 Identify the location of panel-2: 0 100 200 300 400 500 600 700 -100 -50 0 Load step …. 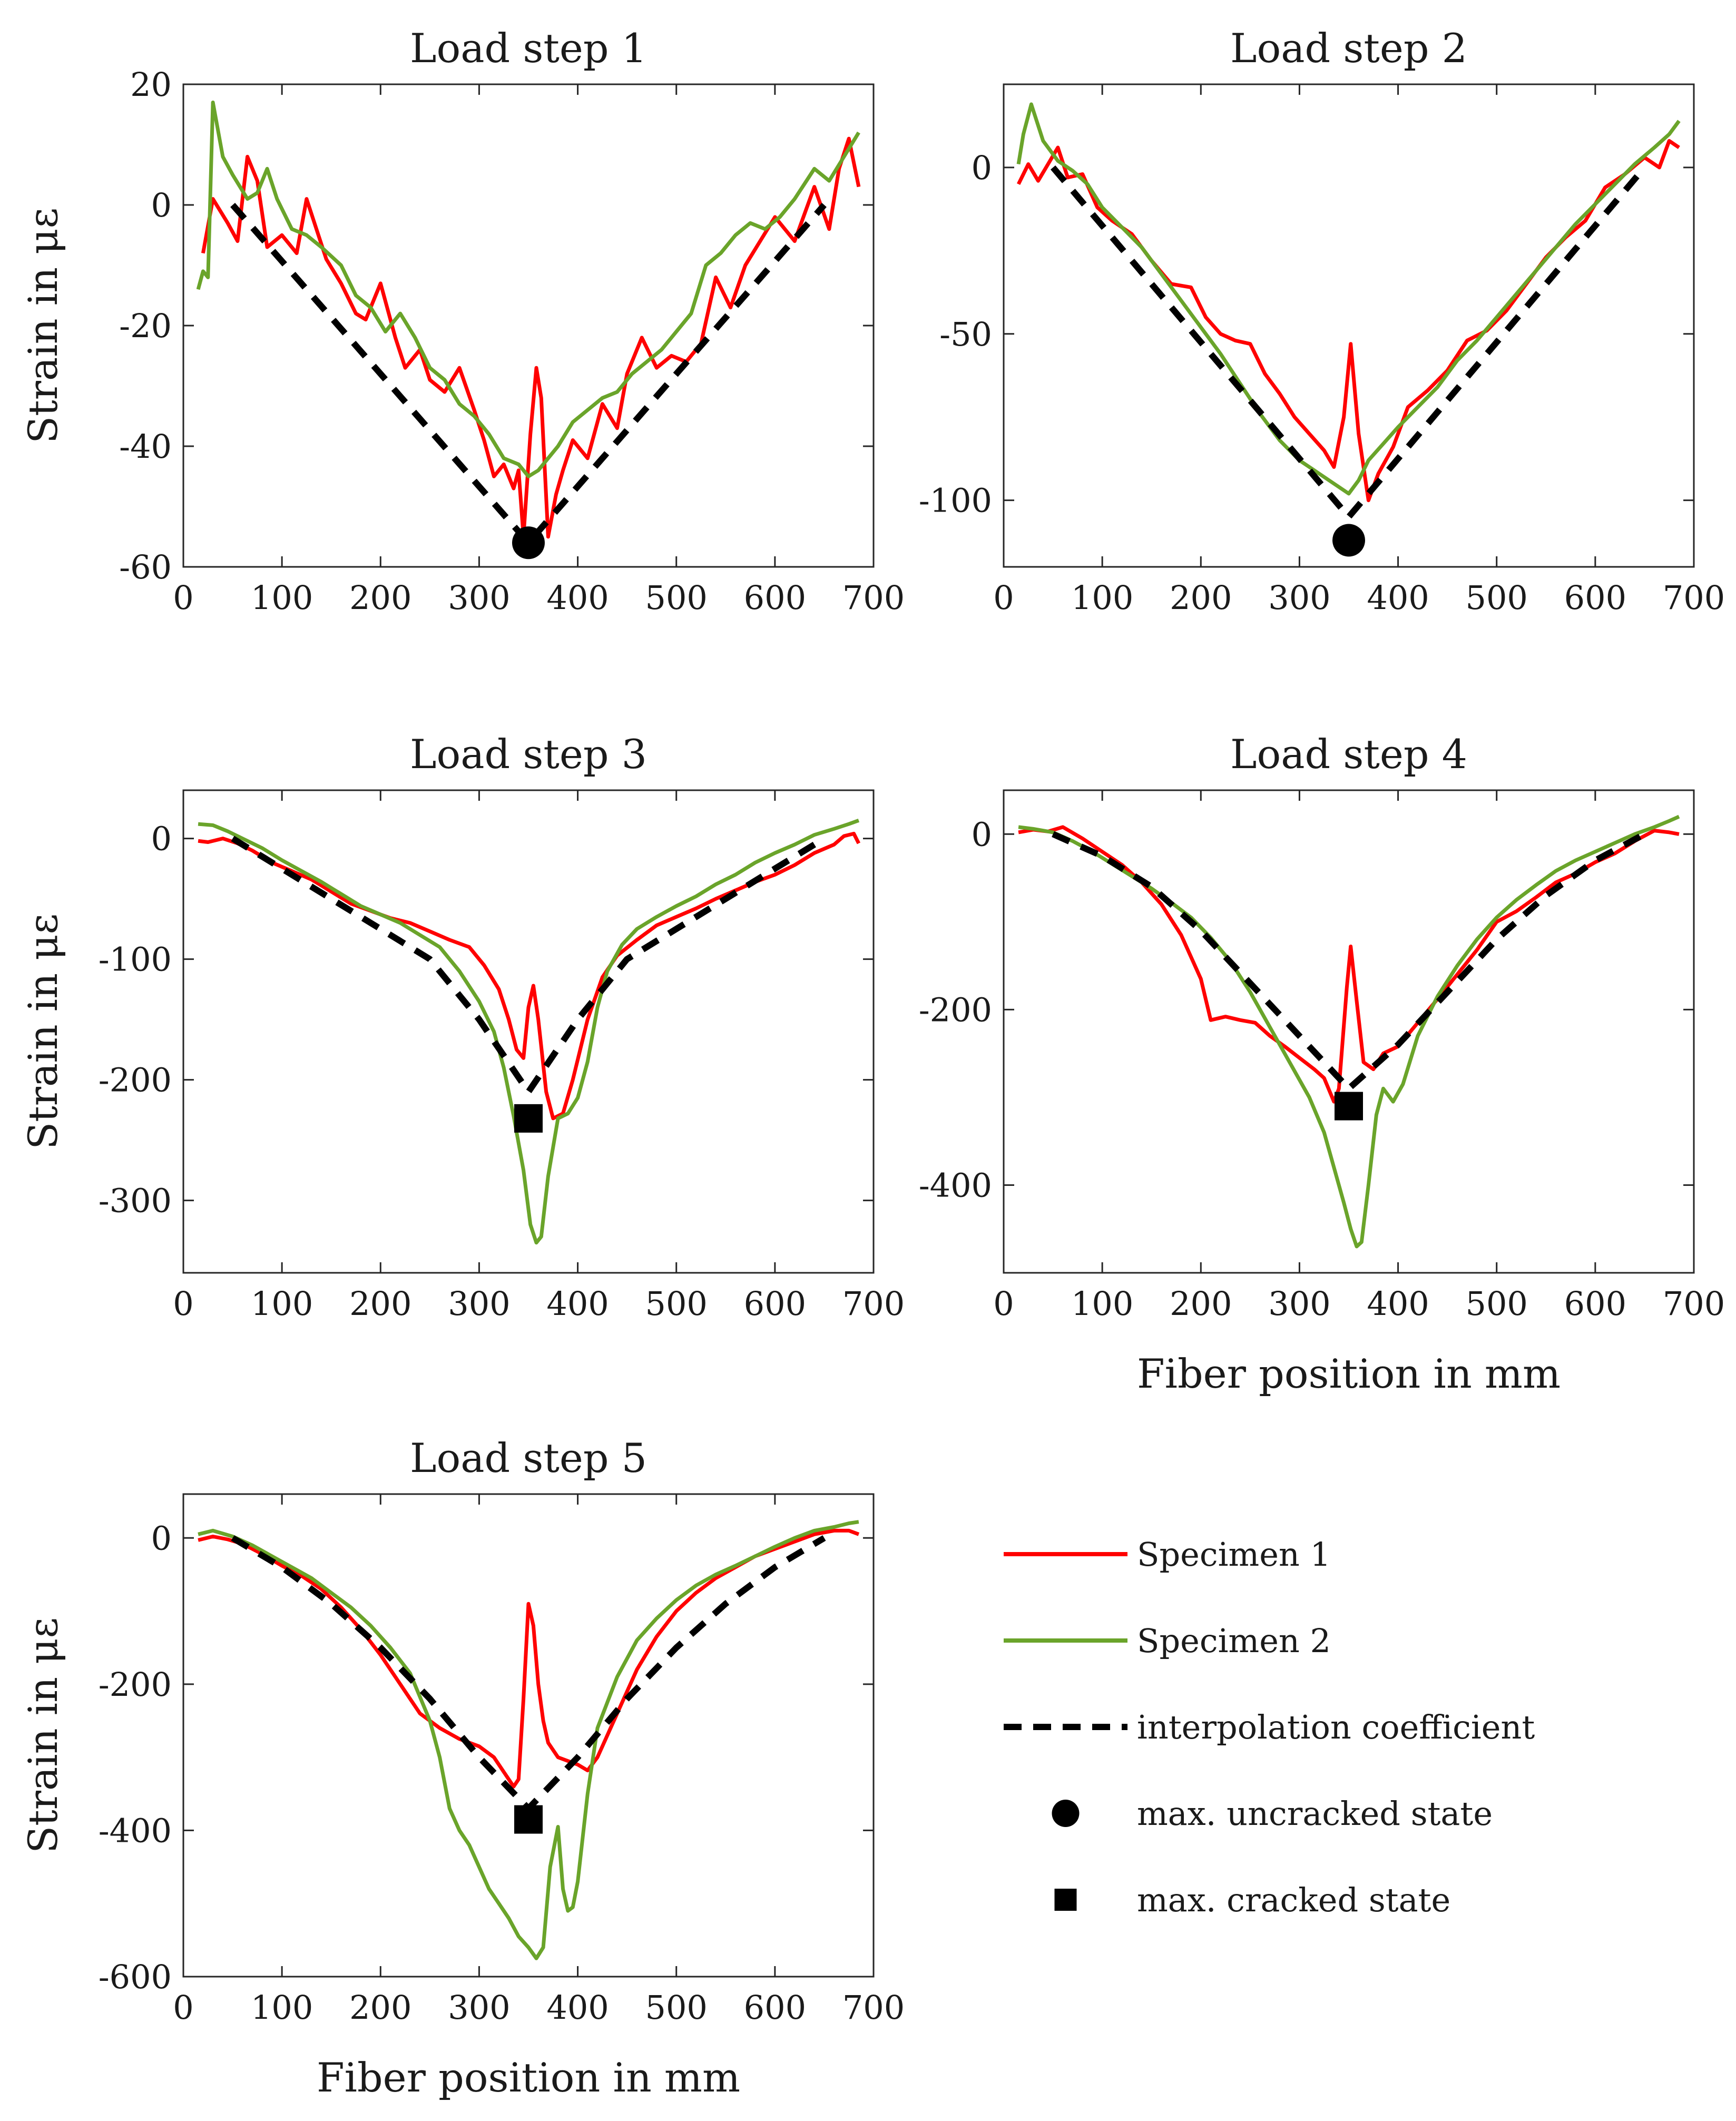
(1322, 321).